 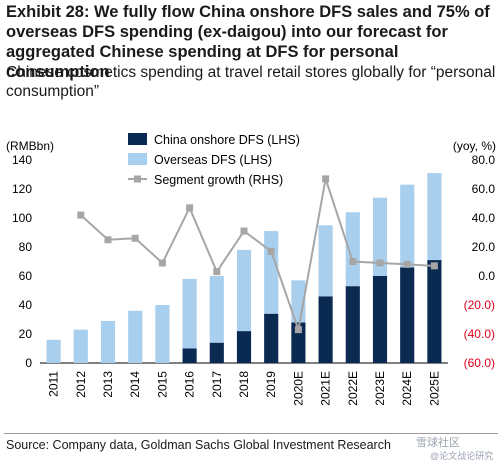 I want to click on x-tick-label: 2023E, so click(x=380, y=388).